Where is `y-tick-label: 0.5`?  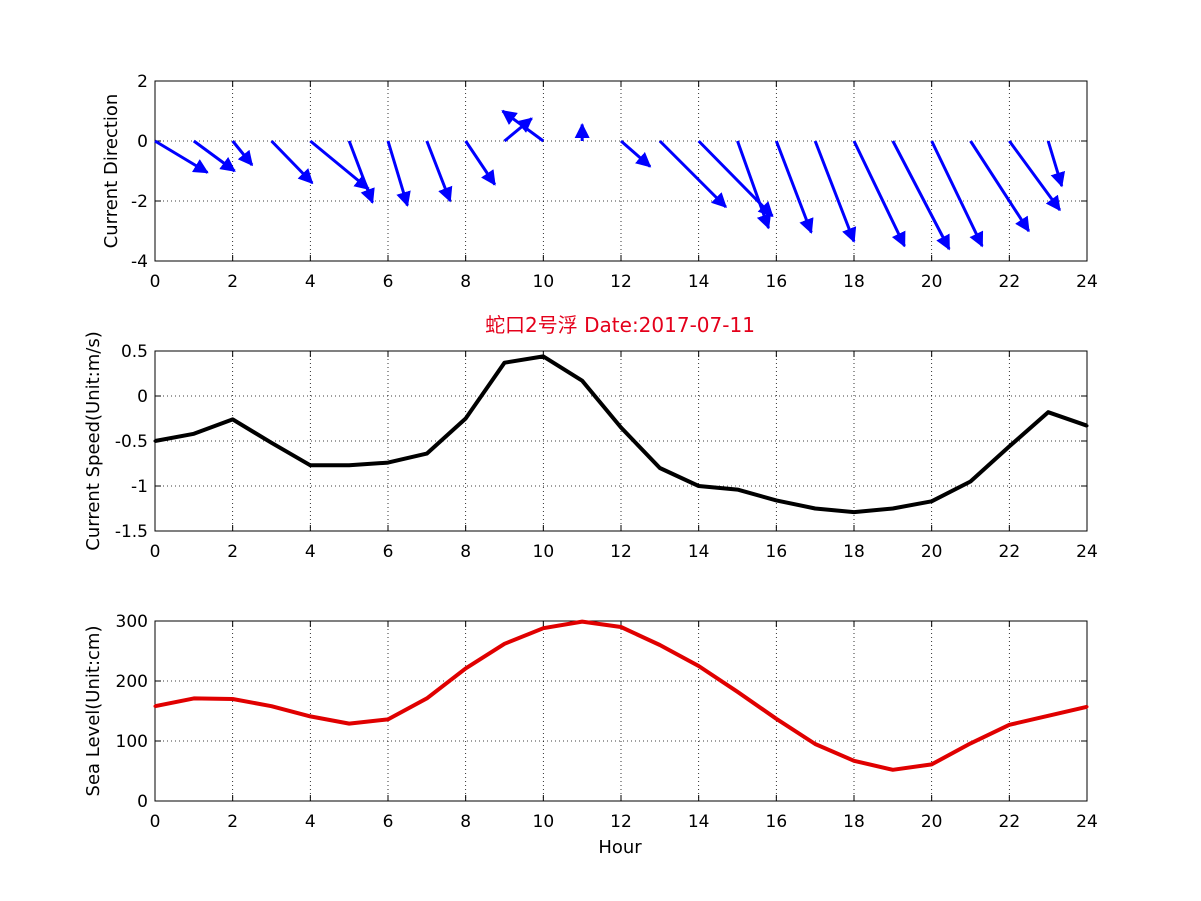
y-tick-label: 0.5 is located at coordinates (134, 352).